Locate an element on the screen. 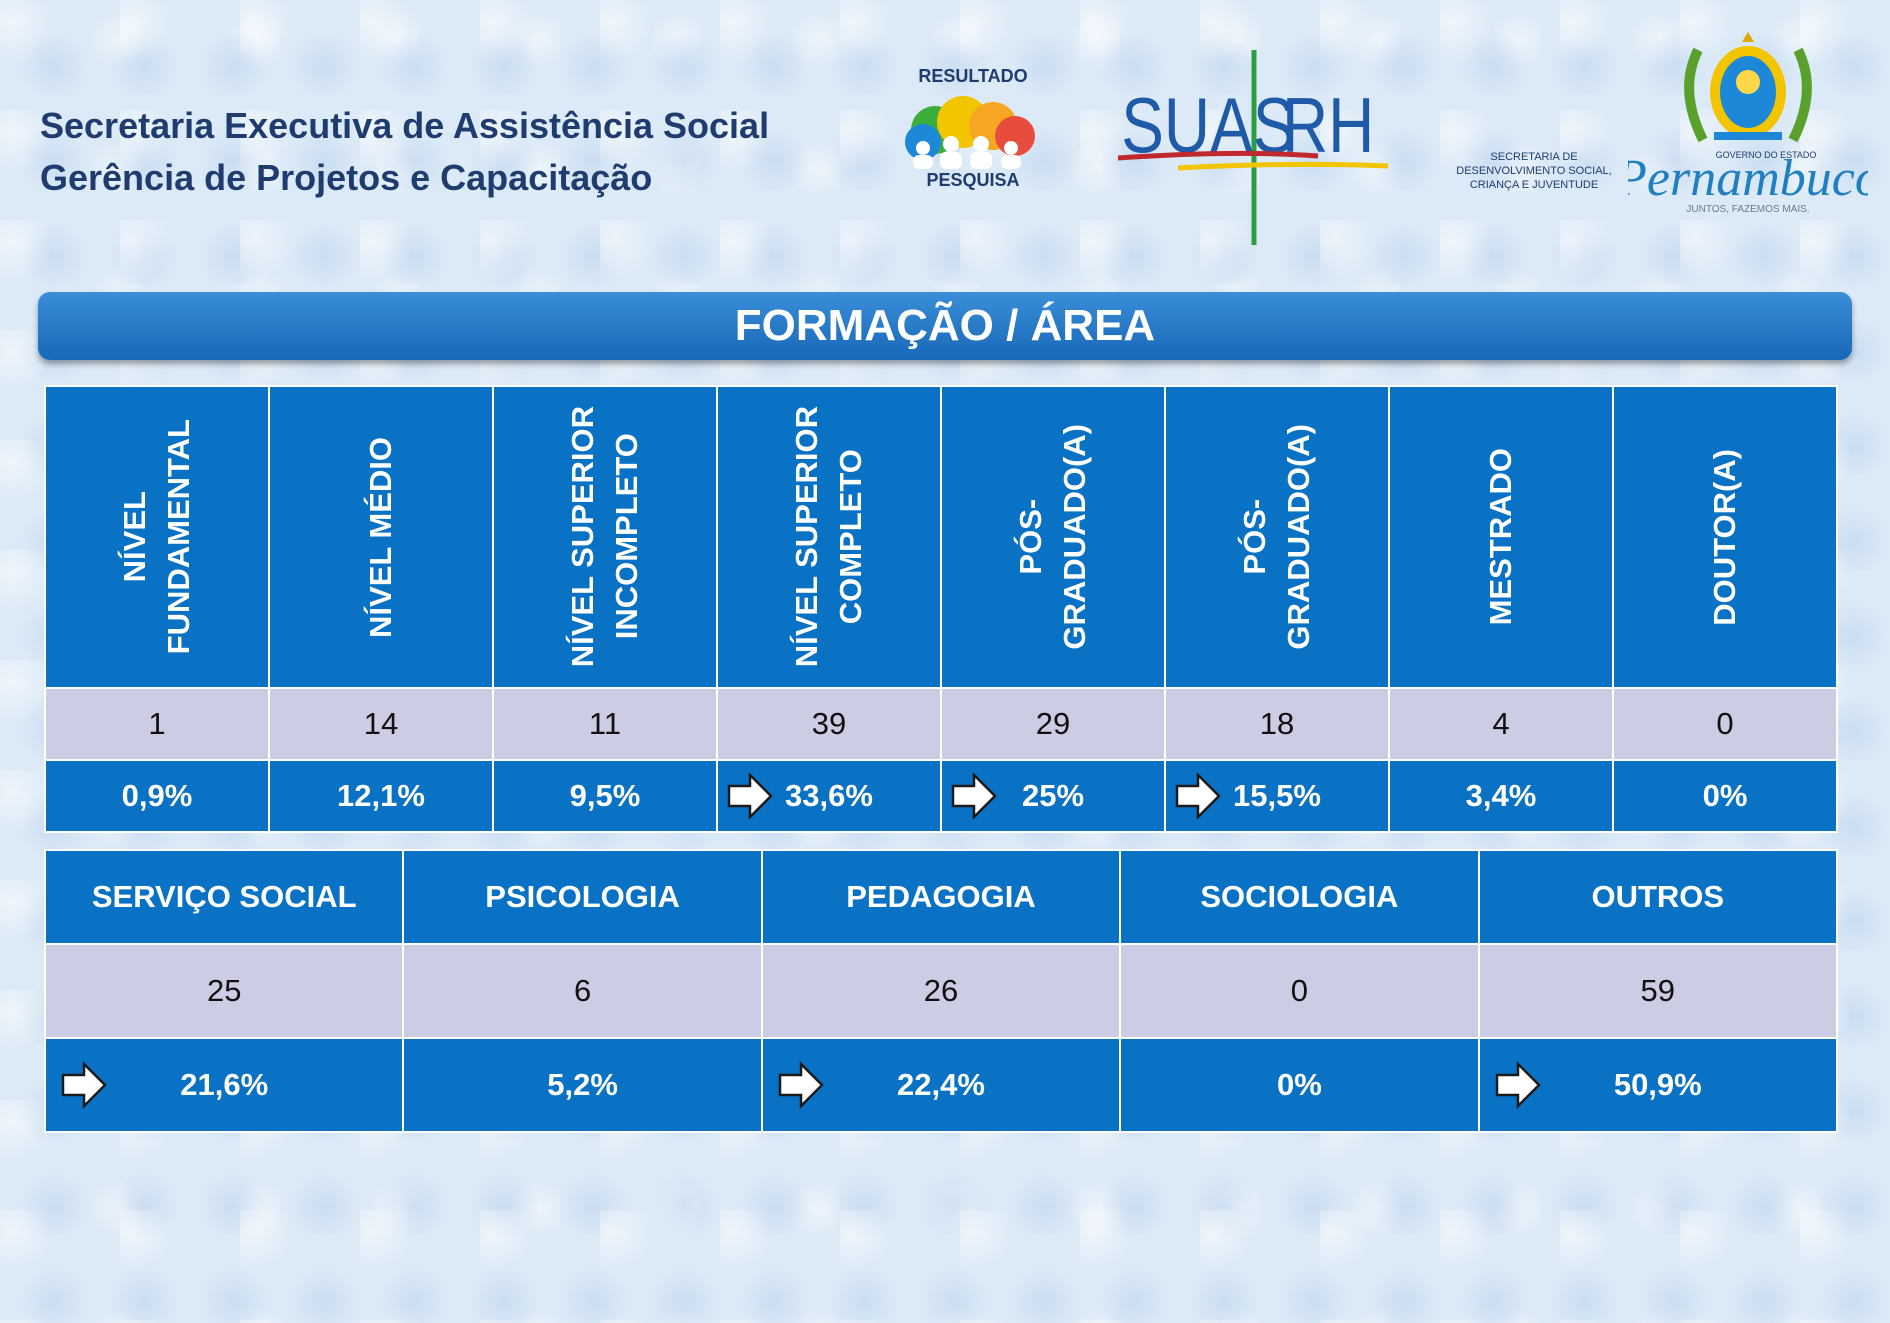  formacao-percent-row: 0,9% 12,1% 9,5% 33,6% 25% 15,5% 3,4% 0% is located at coordinates (941, 796).